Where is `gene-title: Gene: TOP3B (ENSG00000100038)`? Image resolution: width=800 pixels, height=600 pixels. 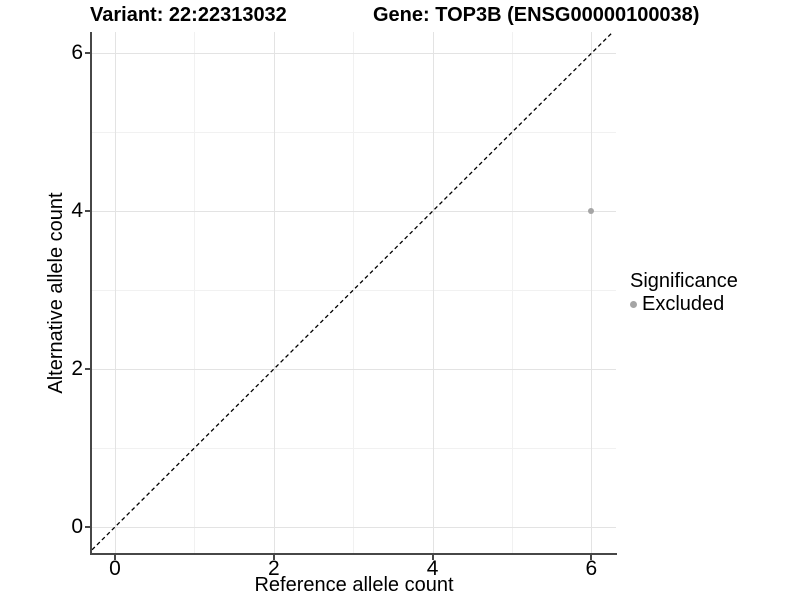
gene-title: Gene: TOP3B (ENSG00000100038) is located at coordinates (536, 15).